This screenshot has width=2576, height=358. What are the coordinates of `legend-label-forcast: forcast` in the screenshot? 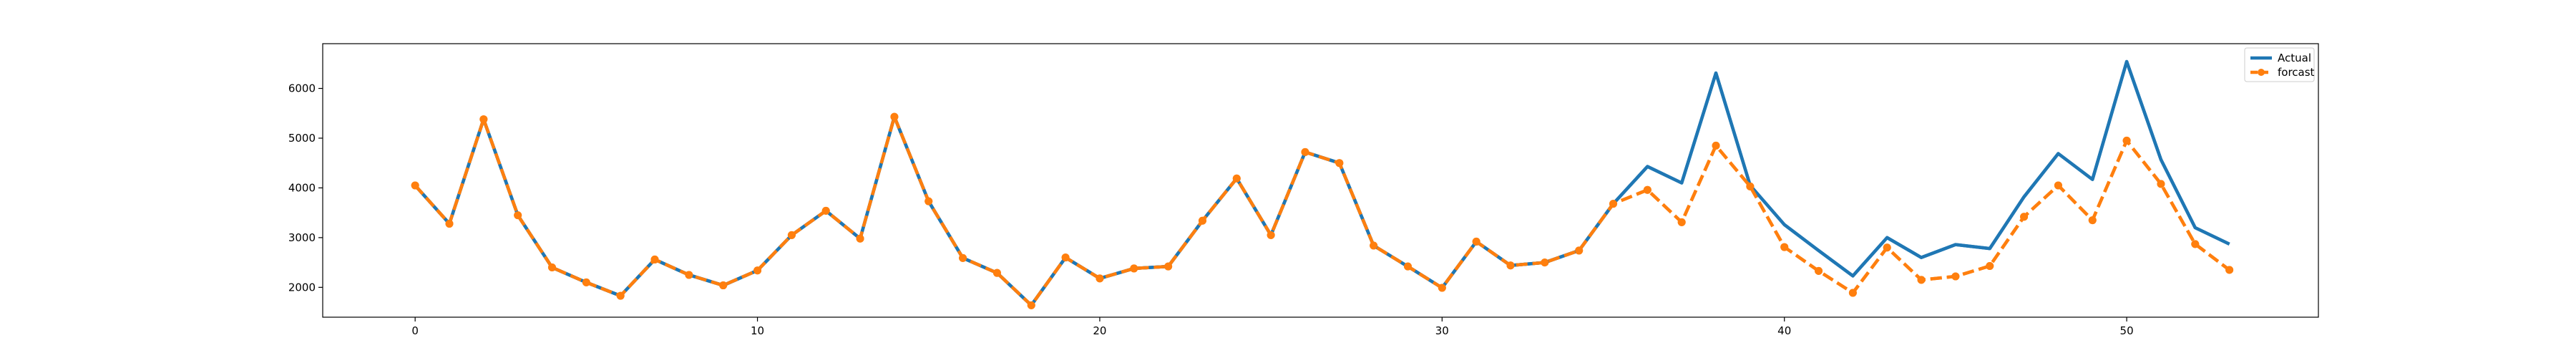 It's located at (2296, 72).